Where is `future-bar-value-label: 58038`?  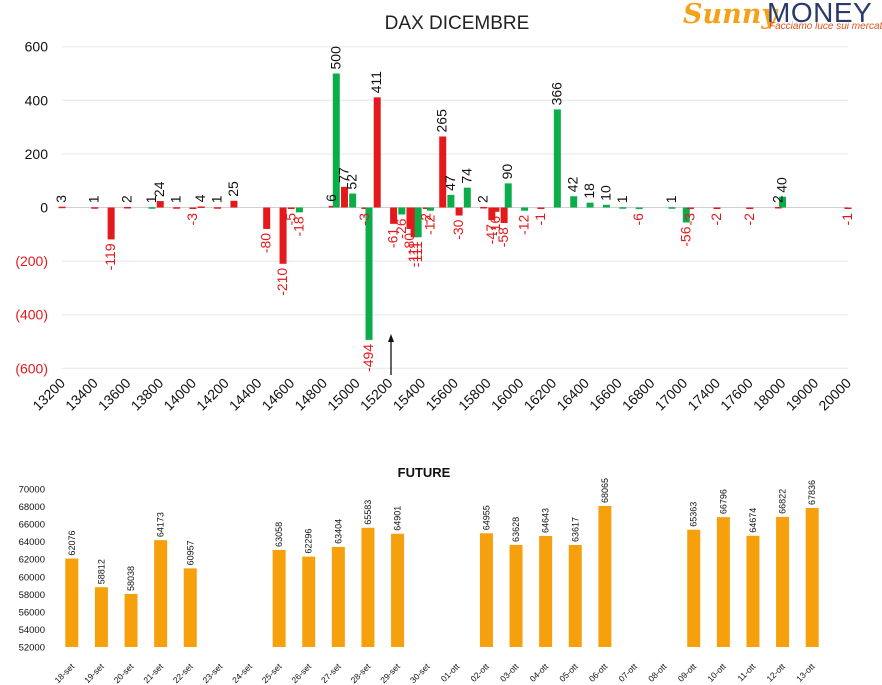 future-bar-value-label: 58038 is located at coordinates (131, 578).